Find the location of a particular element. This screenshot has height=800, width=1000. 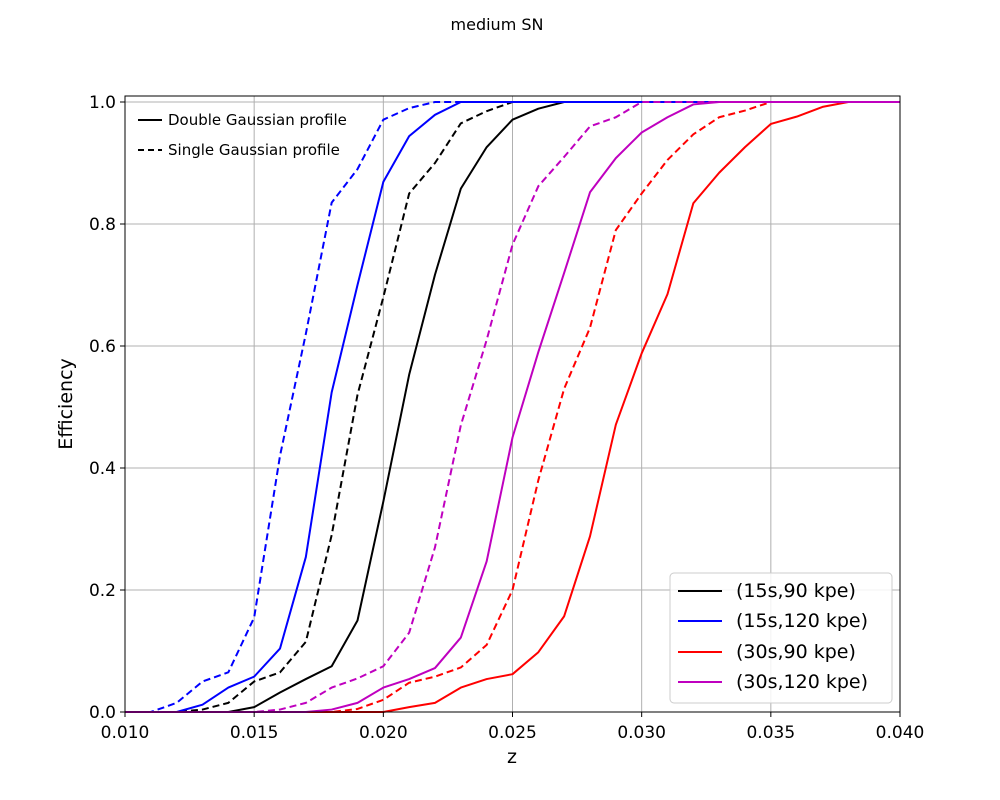

x-tick-label: 0.015 is located at coordinates (254, 733).